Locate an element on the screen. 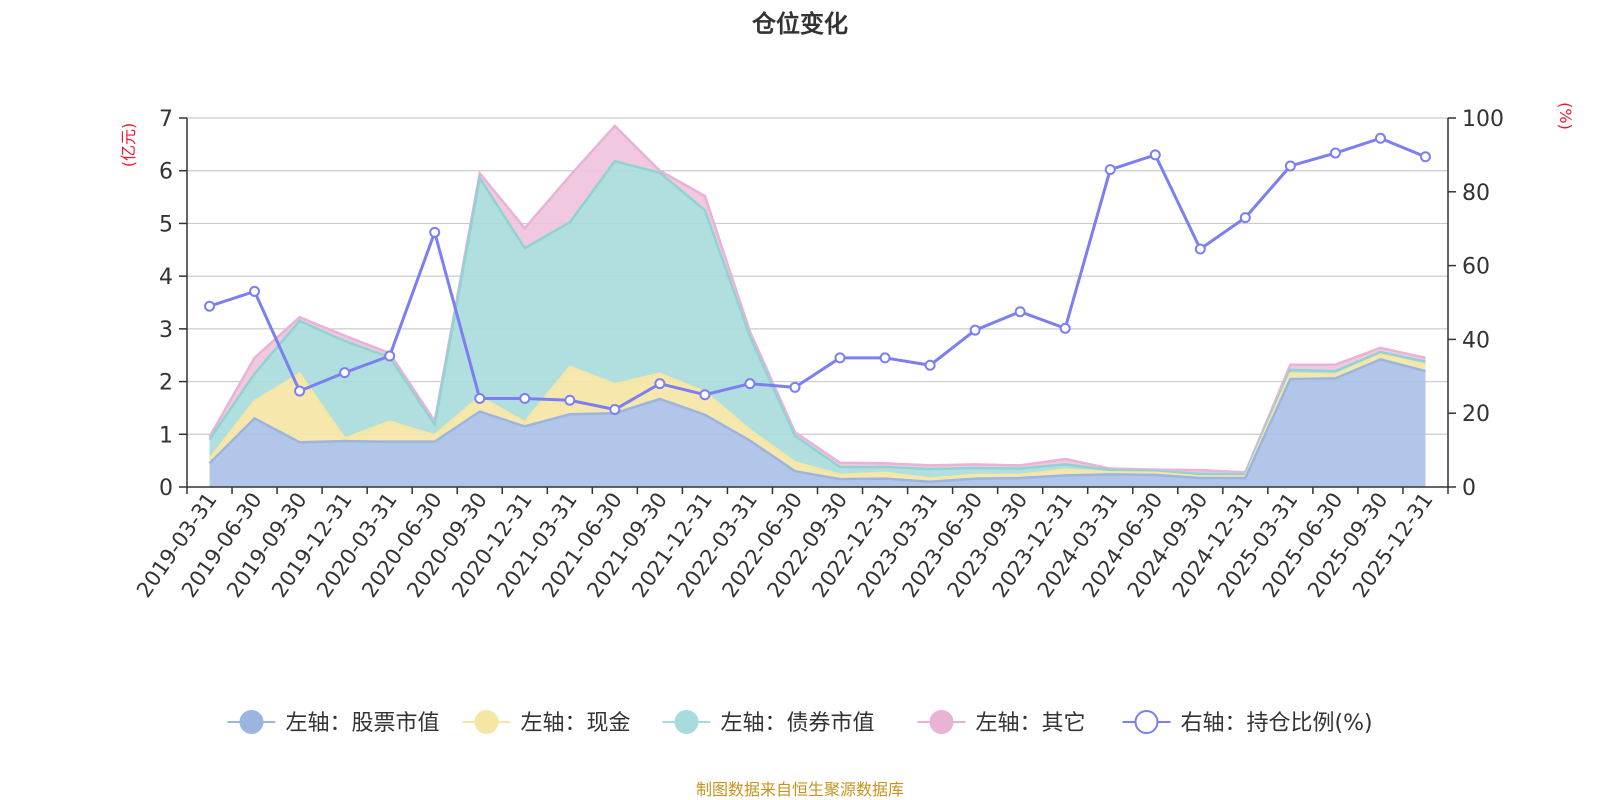 Image resolution: width=1600 pixels, height=800 pixels. legend-label: 左轴：债券市值 is located at coordinates (798, 723).